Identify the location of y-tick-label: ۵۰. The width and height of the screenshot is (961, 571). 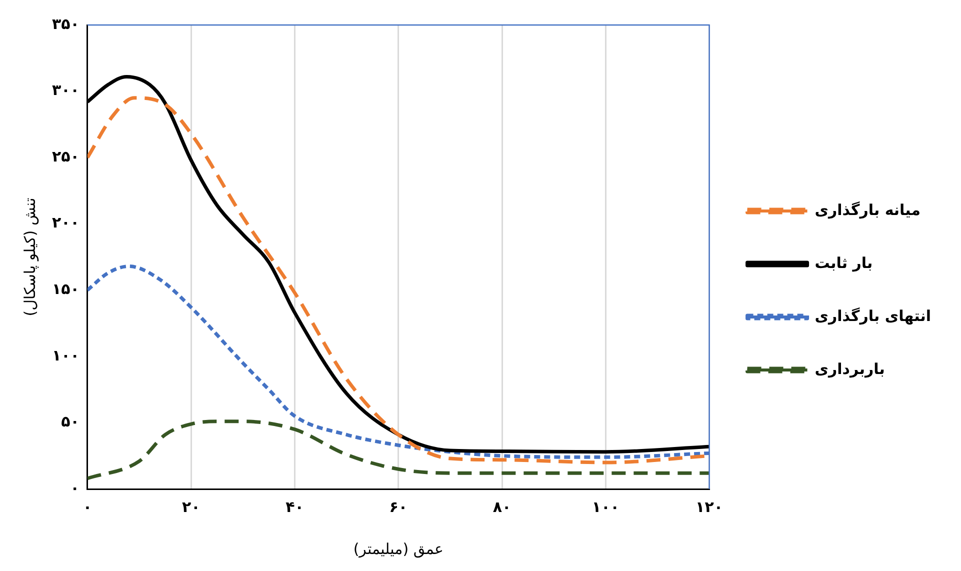
(70, 421).